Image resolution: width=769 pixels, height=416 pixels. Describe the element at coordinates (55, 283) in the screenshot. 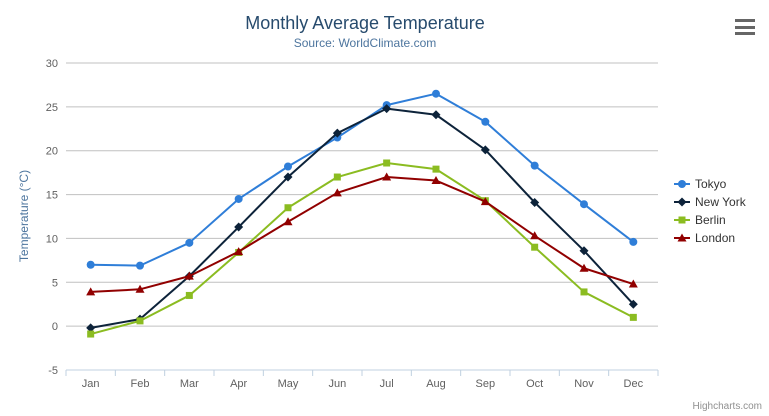

I see `y-axis-label: 5` at that location.